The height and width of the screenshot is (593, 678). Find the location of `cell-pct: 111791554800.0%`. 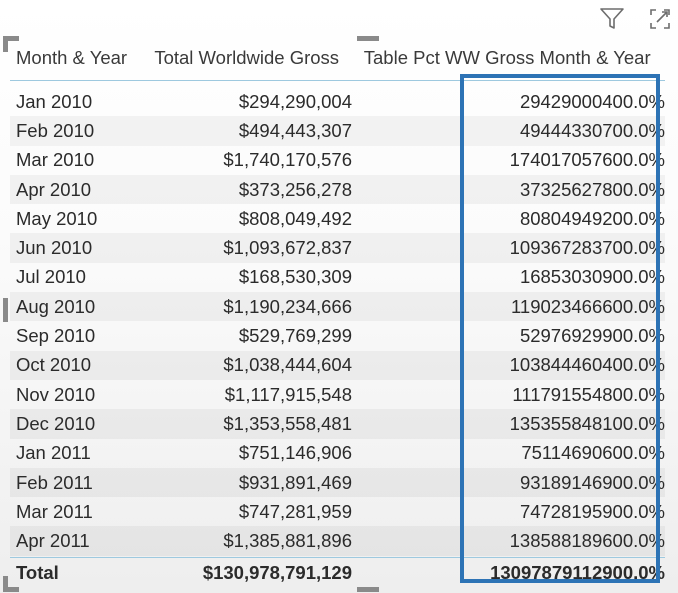

cell-pct: 111791554800.0% is located at coordinates (588, 394).